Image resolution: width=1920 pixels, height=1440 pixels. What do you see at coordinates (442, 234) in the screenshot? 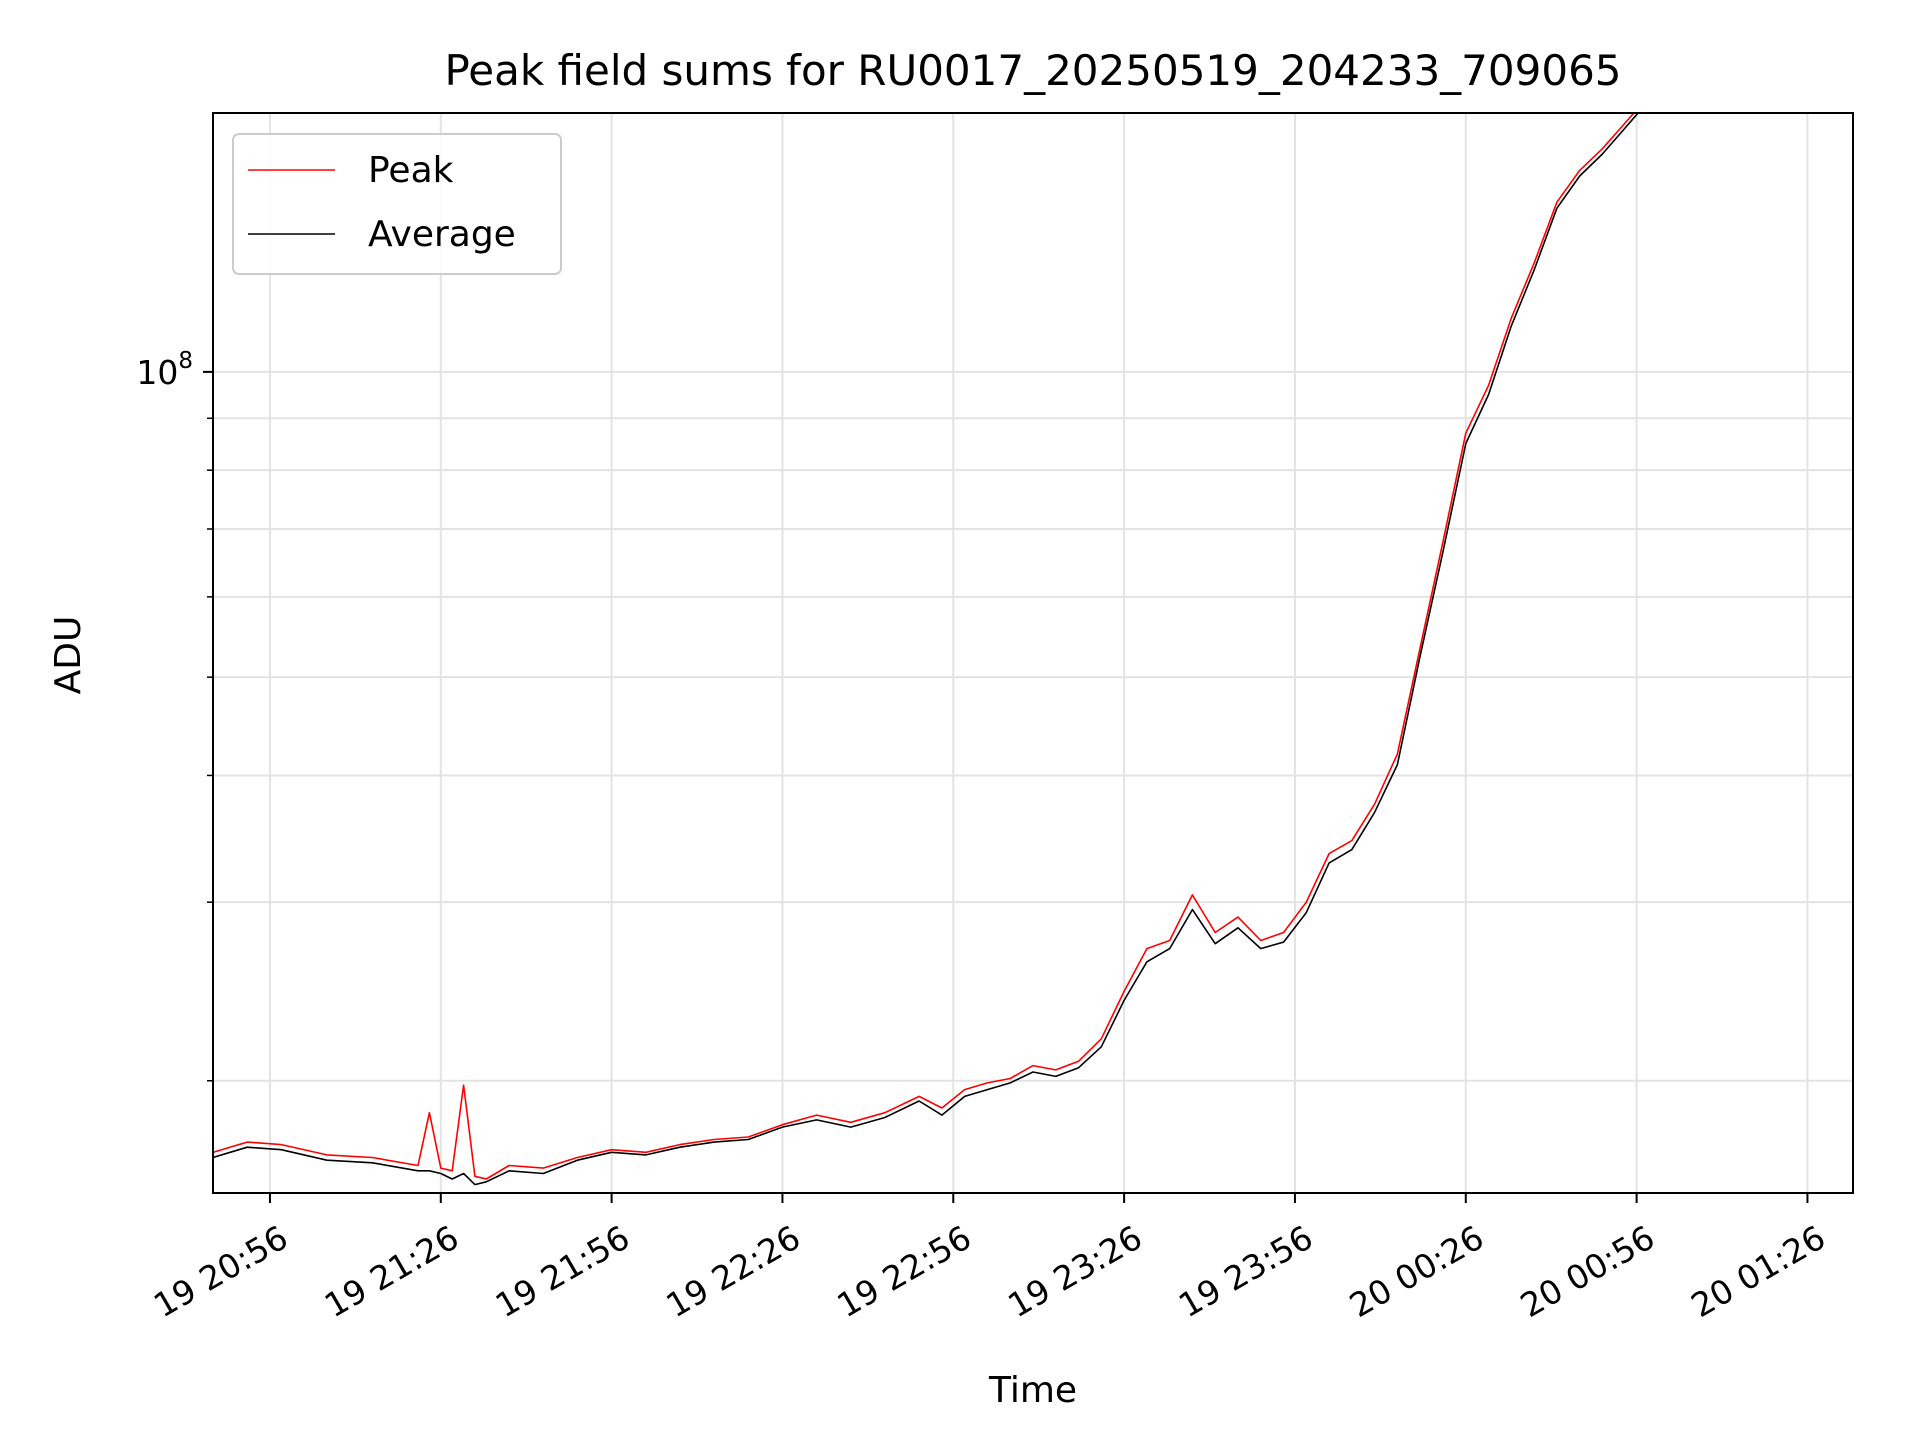
I see `legend-label-average: Average` at bounding box center [442, 234].